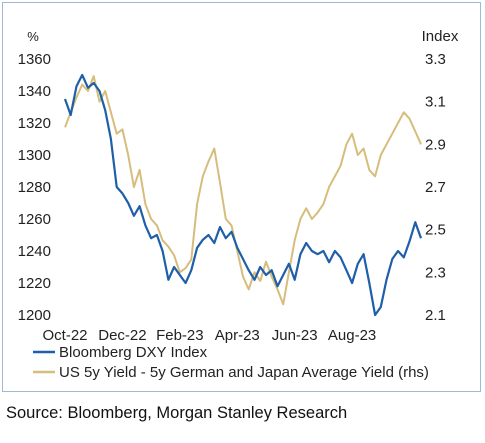  I want to click on legend-entry: Bloomberg DXY Index, so click(133, 352).